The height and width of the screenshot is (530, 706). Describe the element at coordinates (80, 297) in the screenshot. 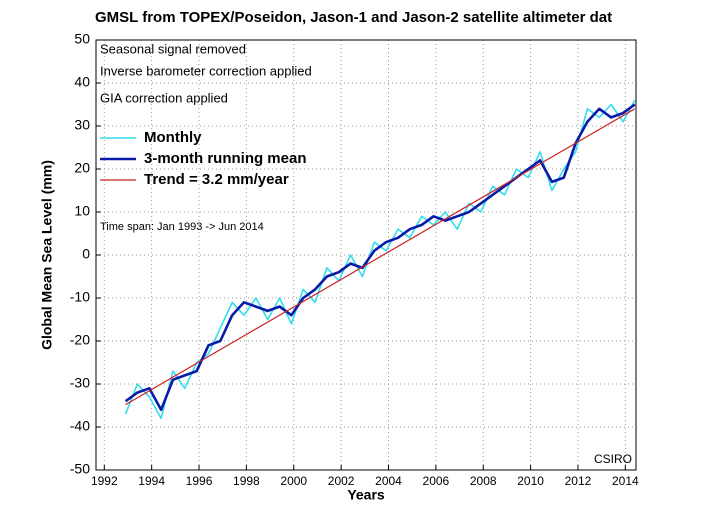

I see `y-tick-label: -10` at that location.